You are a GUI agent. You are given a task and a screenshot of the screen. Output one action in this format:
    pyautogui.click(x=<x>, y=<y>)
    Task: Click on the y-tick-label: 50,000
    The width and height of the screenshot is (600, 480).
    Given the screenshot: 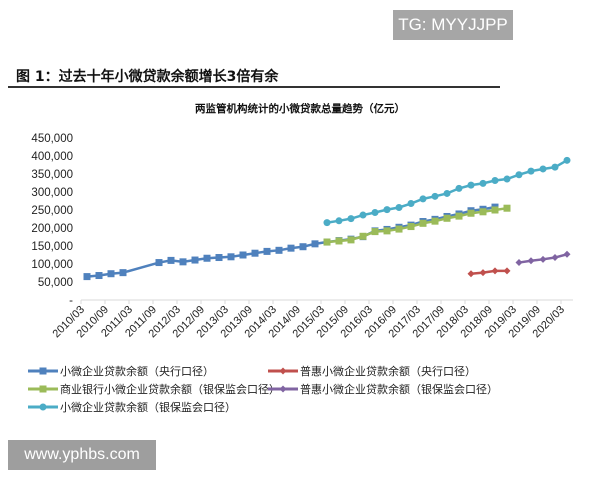 What is the action you would take?
    pyautogui.click(x=55, y=283)
    